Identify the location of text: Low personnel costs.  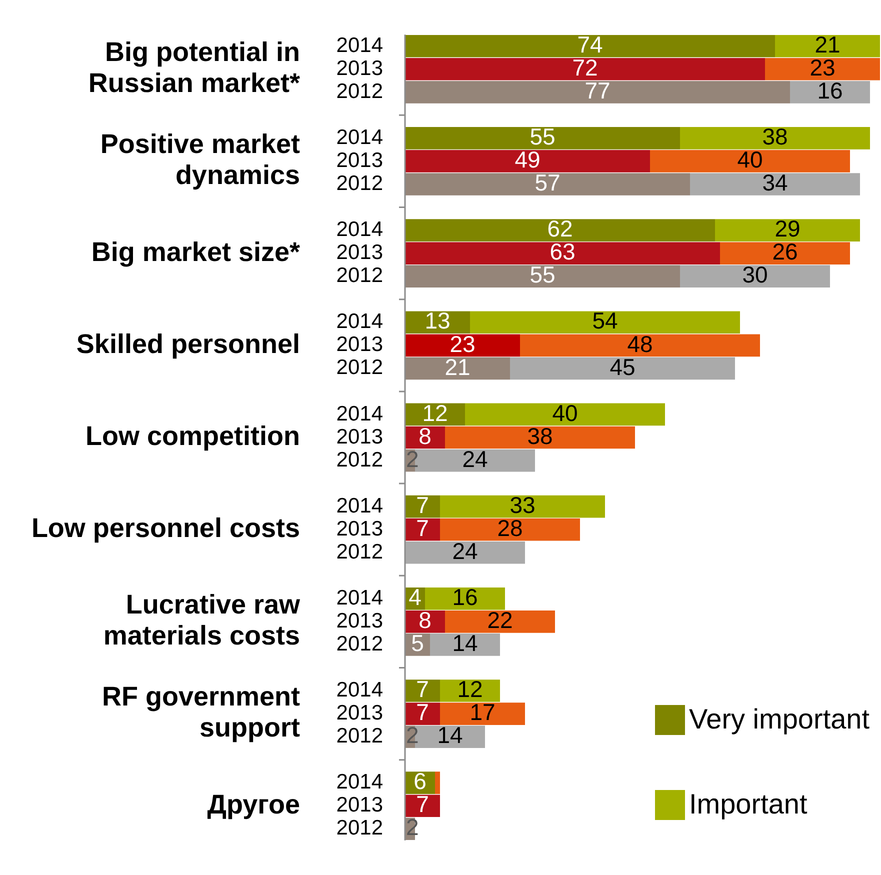
(165, 528).